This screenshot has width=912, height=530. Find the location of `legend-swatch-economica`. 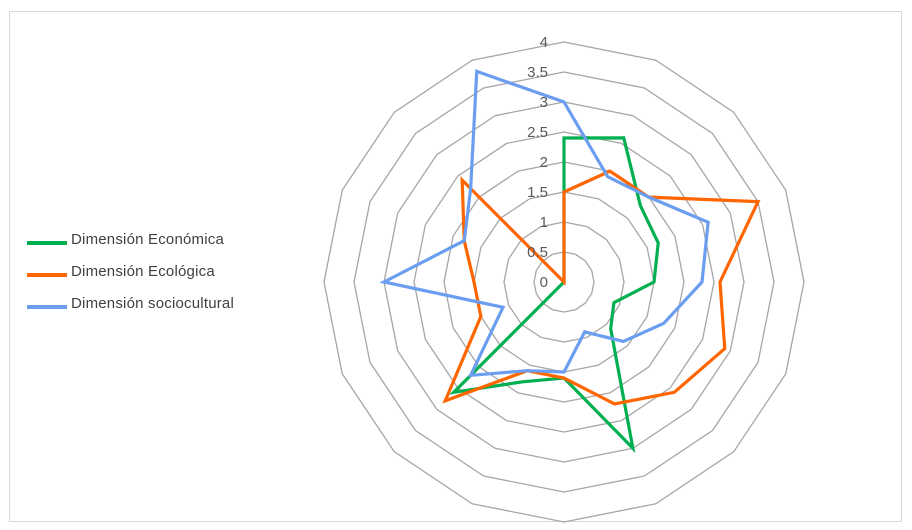

legend-swatch-economica is located at coordinates (47, 243).